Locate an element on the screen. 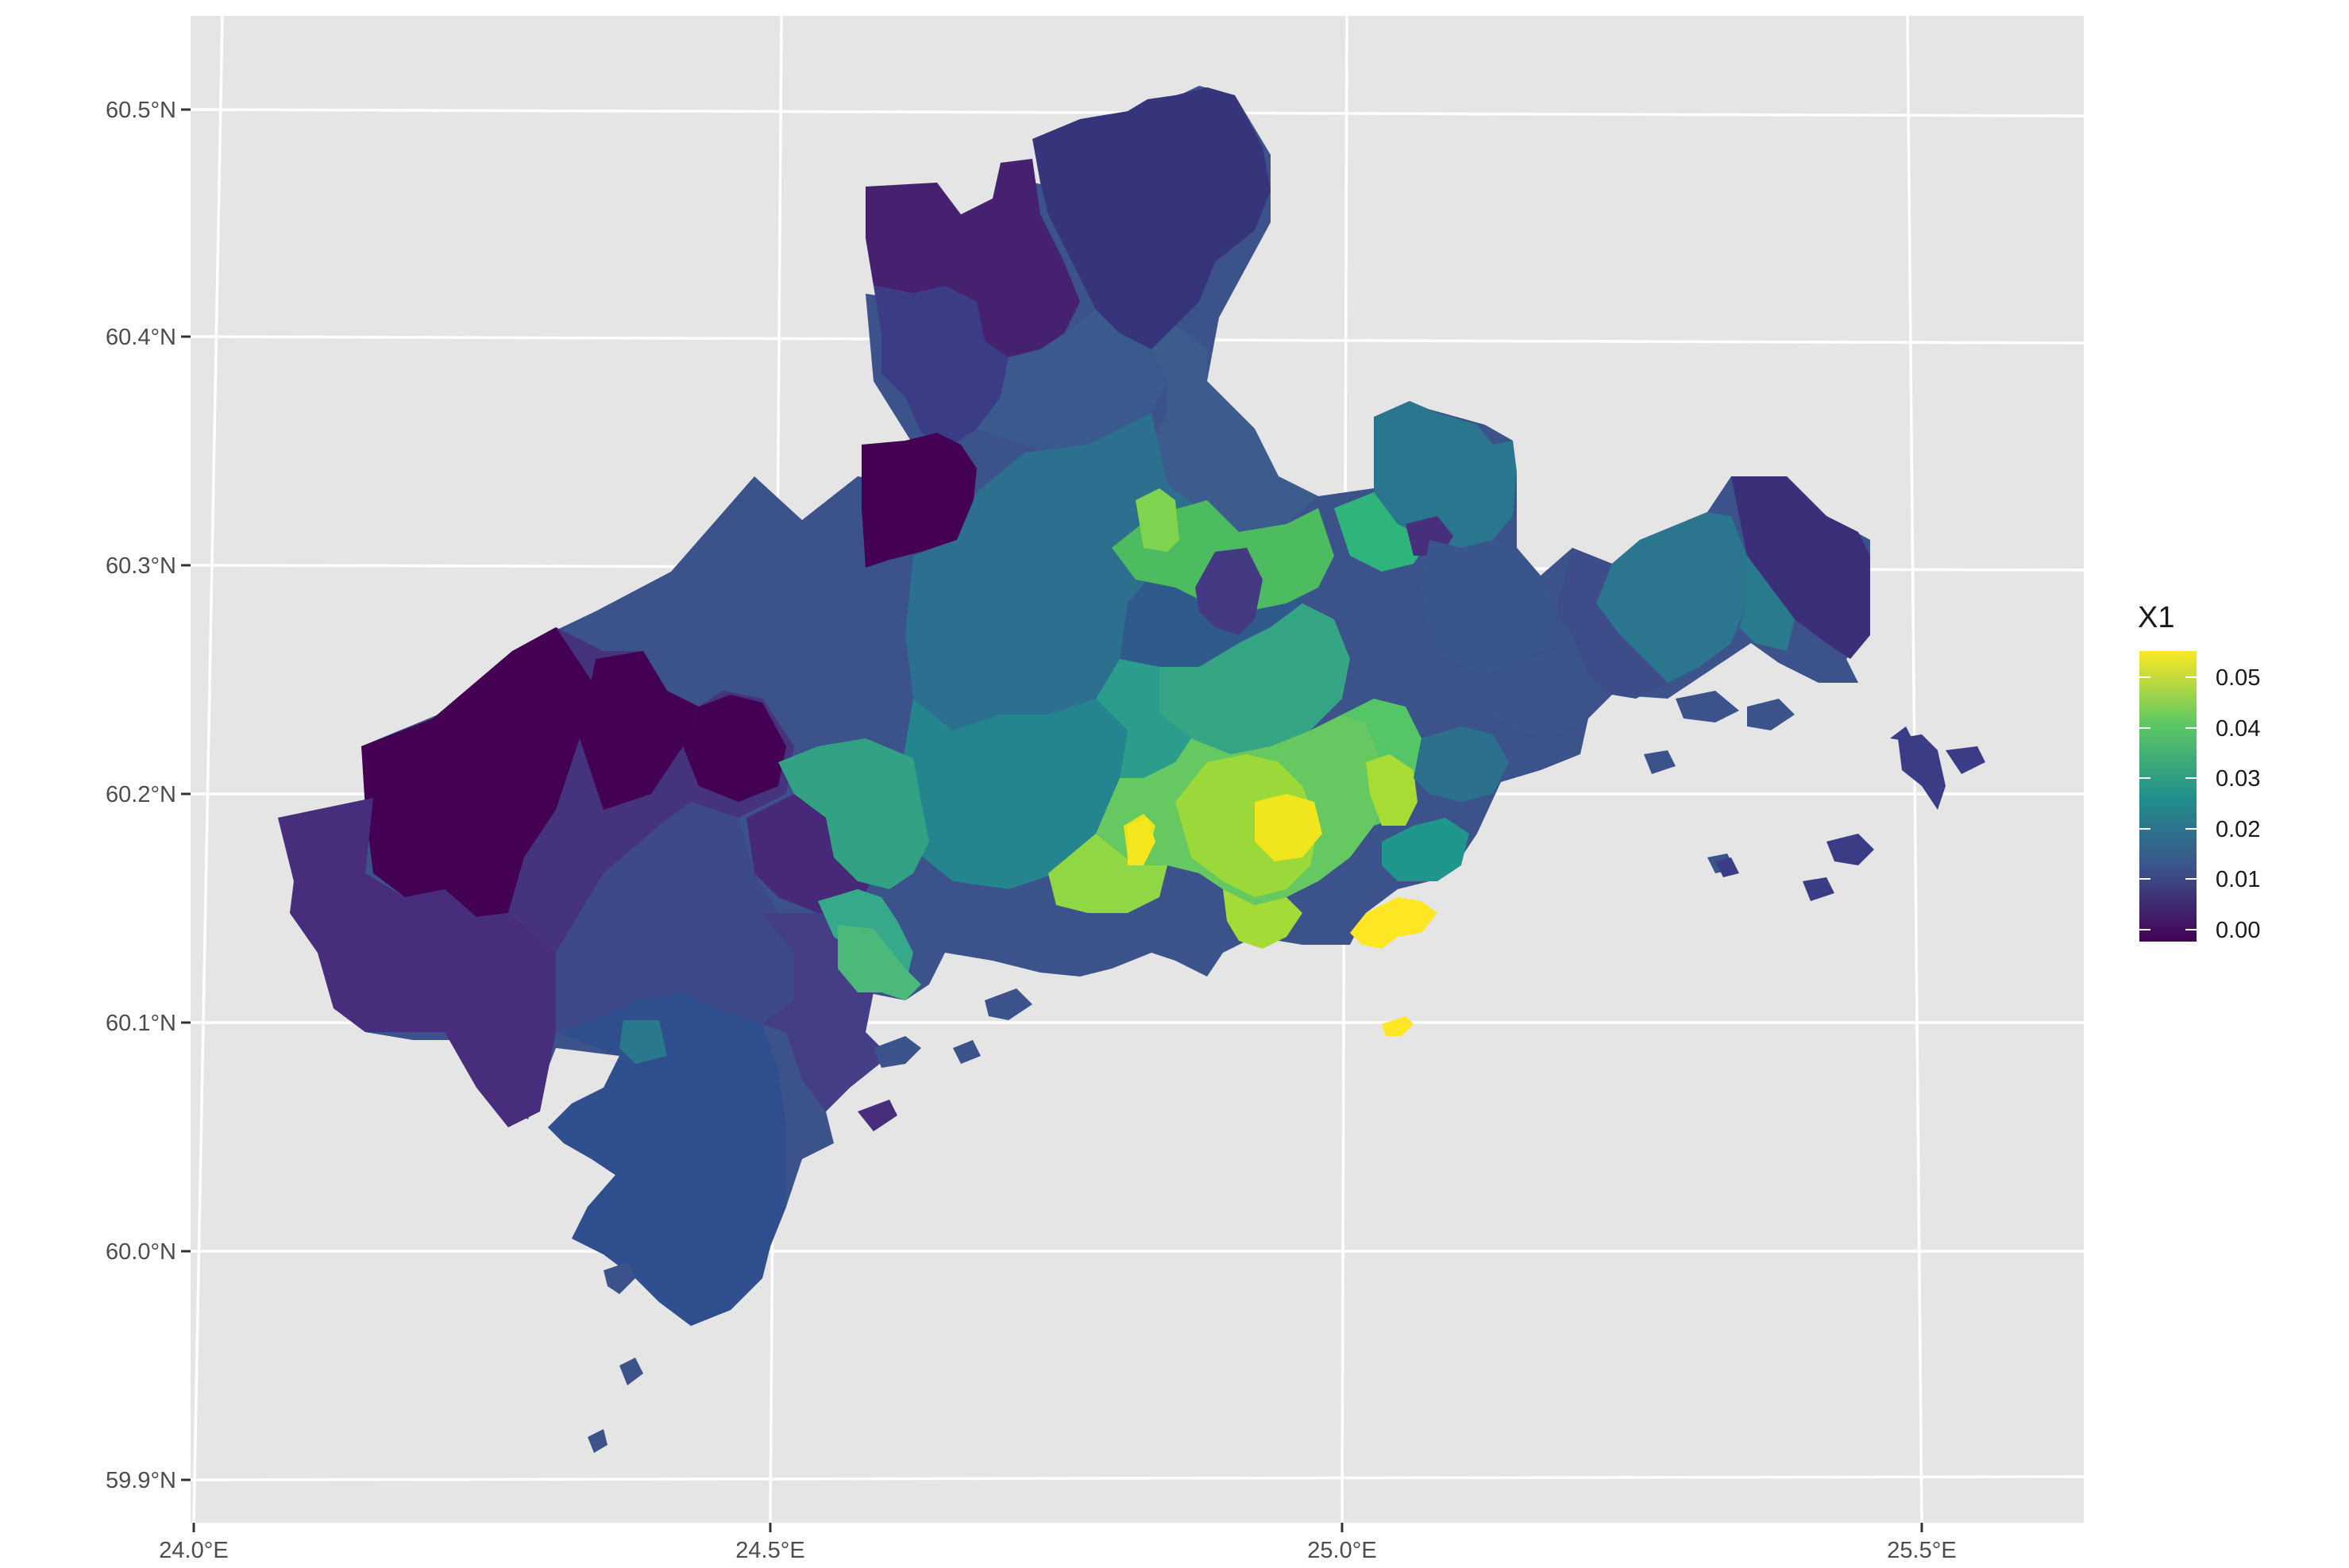  region-airport-navy is located at coordinates (1229, 592).